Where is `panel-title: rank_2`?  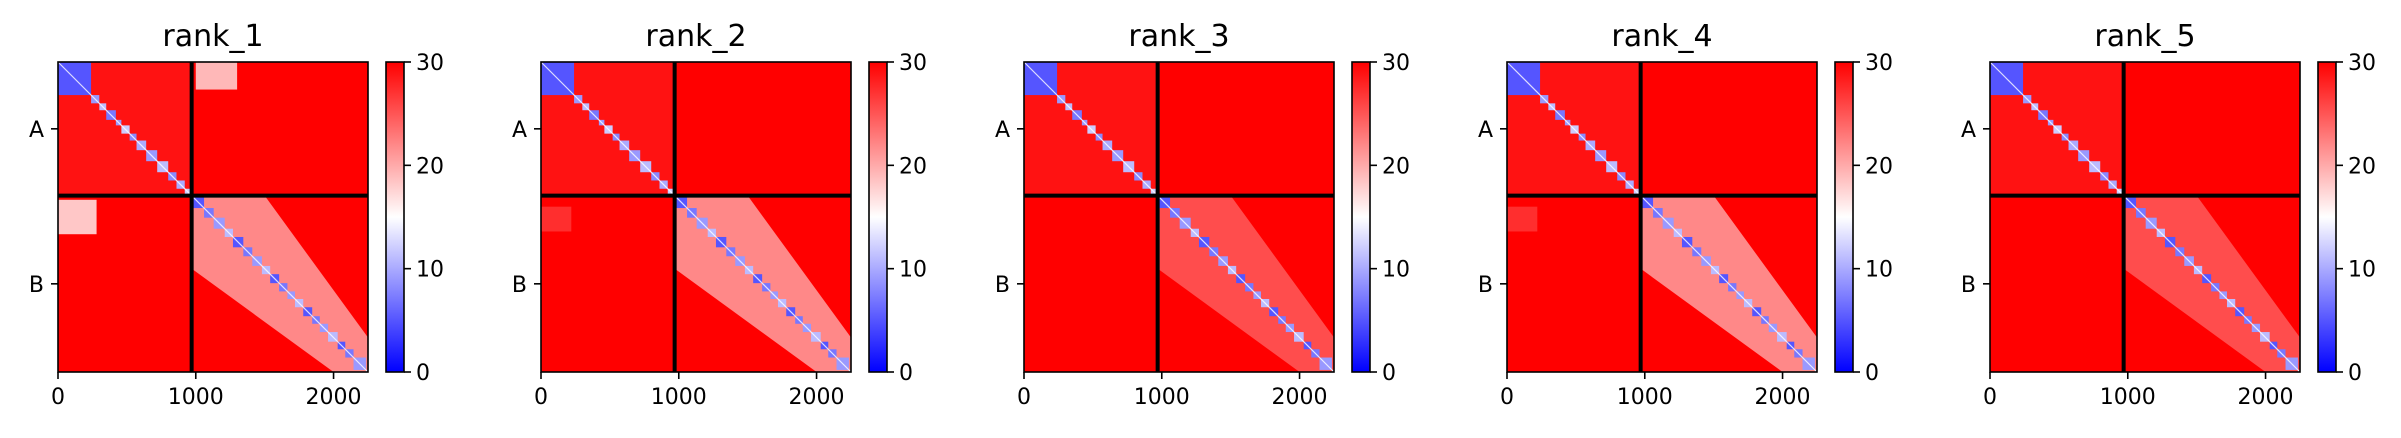
panel-title: rank_2 is located at coordinates (695, 36).